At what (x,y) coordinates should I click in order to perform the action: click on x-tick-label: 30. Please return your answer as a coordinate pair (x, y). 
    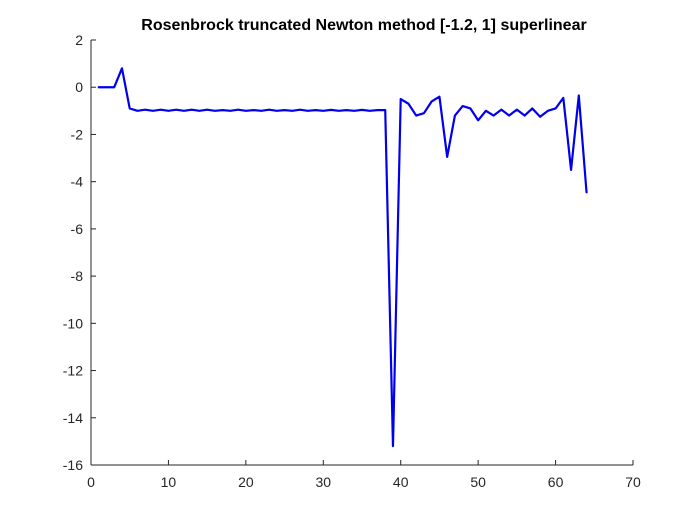
    Looking at the image, I should click on (323, 482).